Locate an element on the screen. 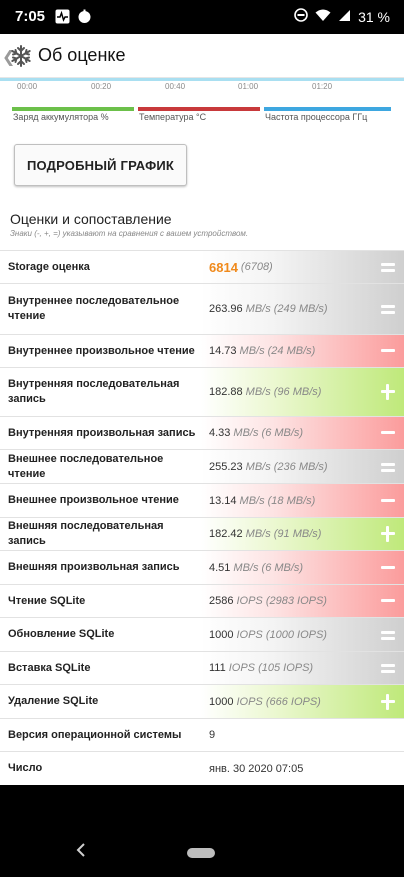 This screenshot has height=877, width=404. wifi-icon is located at coordinates (323, 17).